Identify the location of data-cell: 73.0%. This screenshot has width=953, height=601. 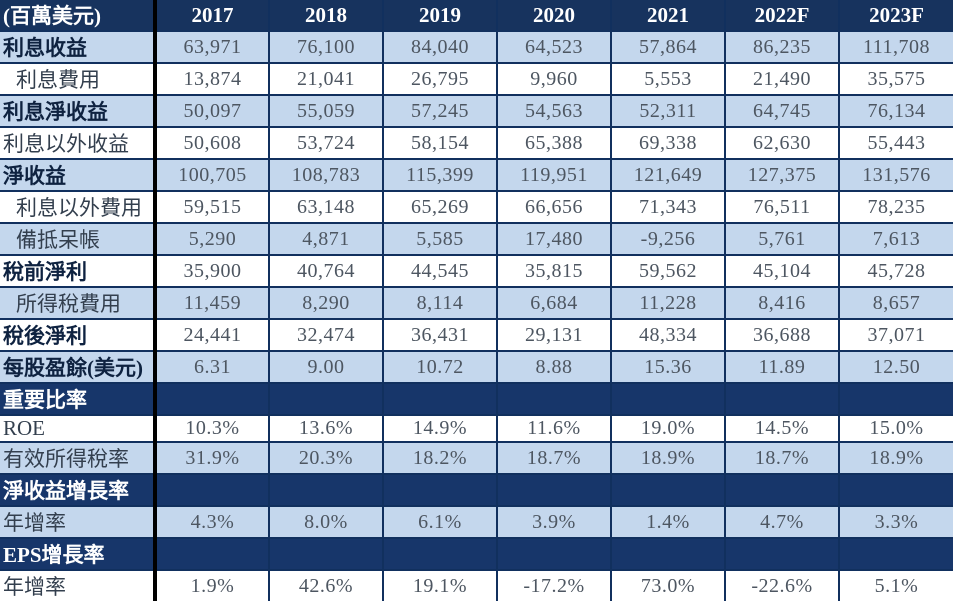
(668, 585).